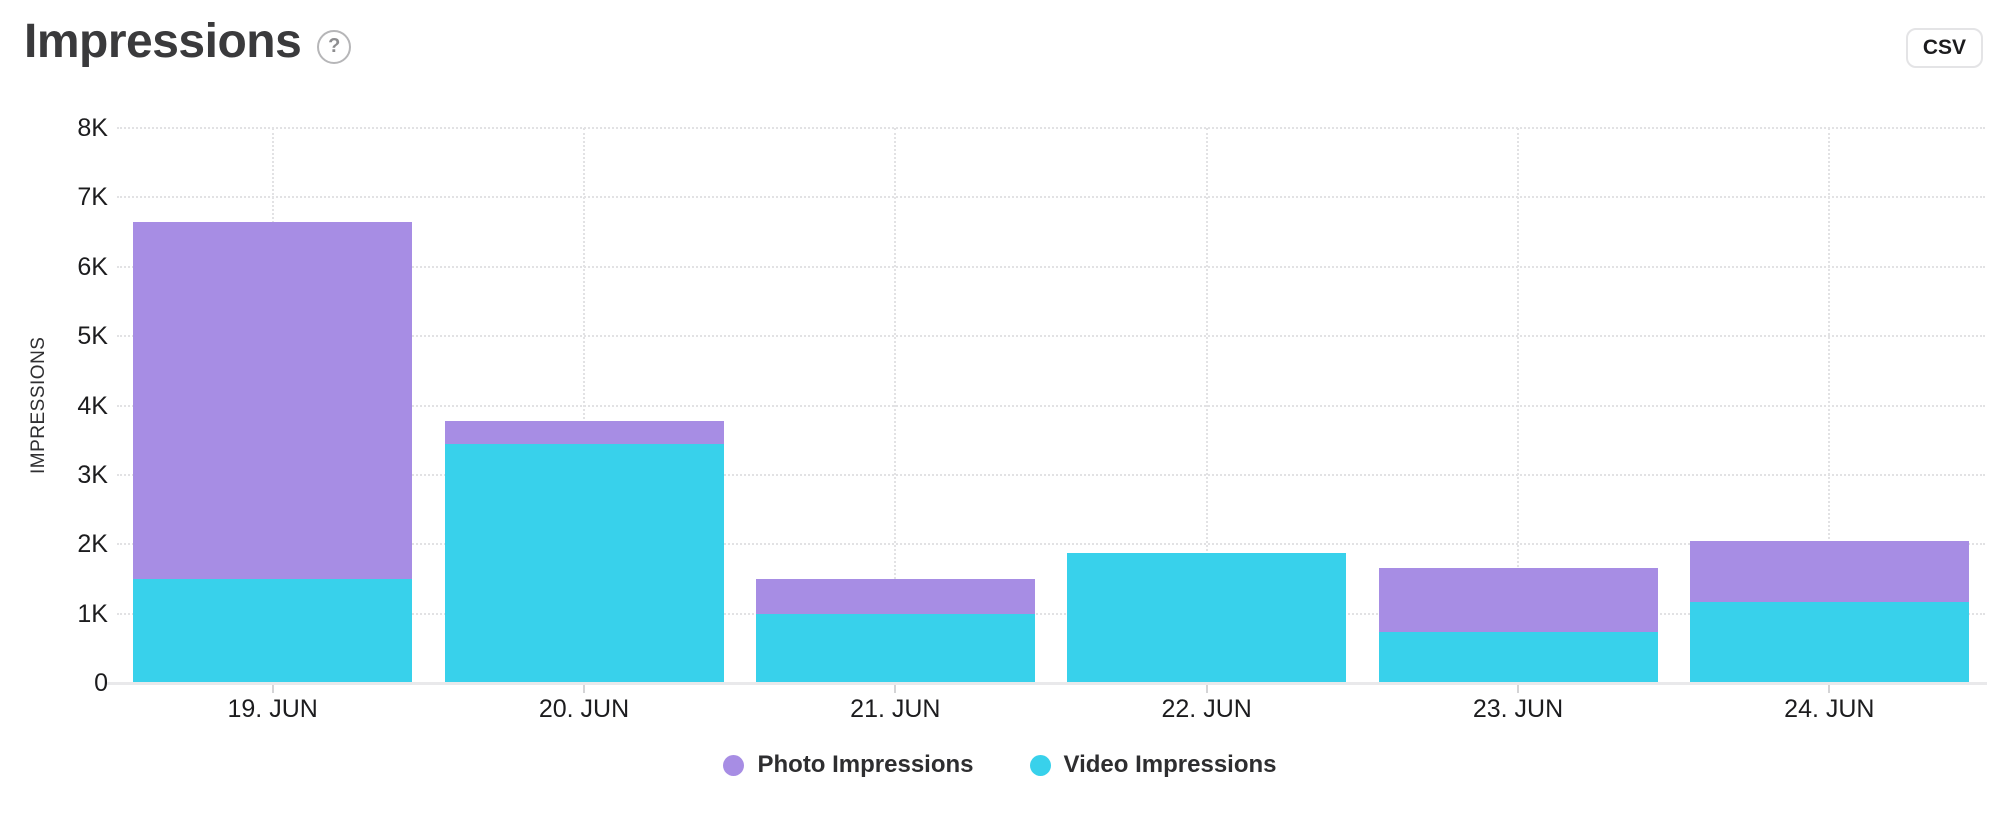 The width and height of the screenshot is (2000, 816). What do you see at coordinates (334, 46) in the screenshot?
I see `help-icon: ?` at bounding box center [334, 46].